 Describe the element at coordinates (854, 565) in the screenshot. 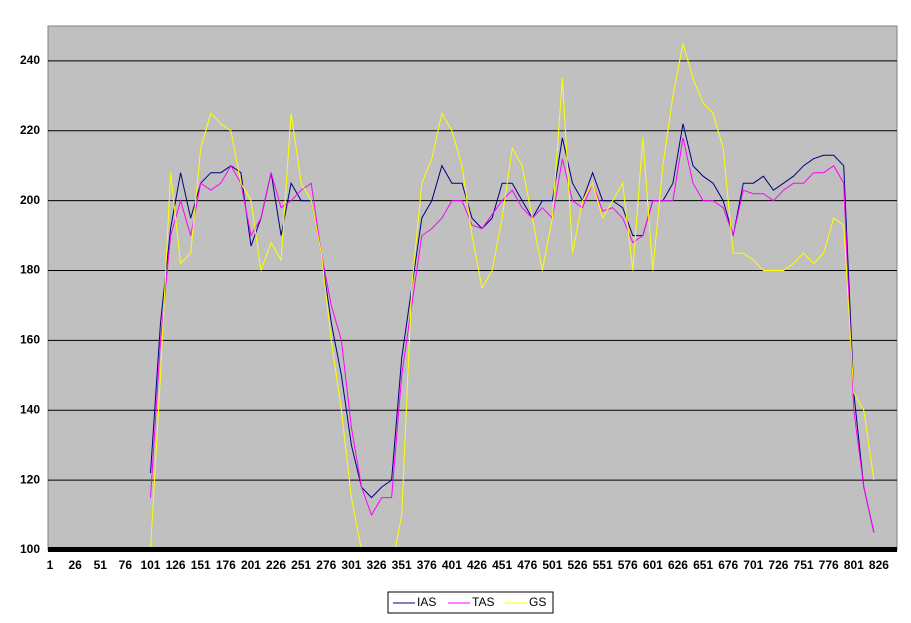

I see `x-tick-label: 801` at that location.